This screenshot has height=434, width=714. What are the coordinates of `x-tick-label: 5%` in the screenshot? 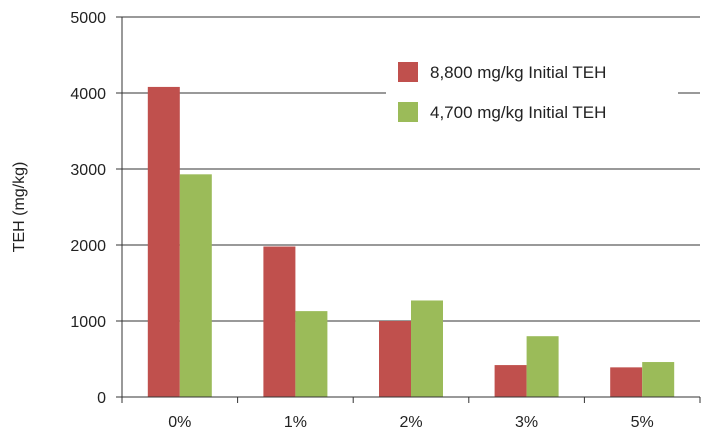 It's located at (642, 422).